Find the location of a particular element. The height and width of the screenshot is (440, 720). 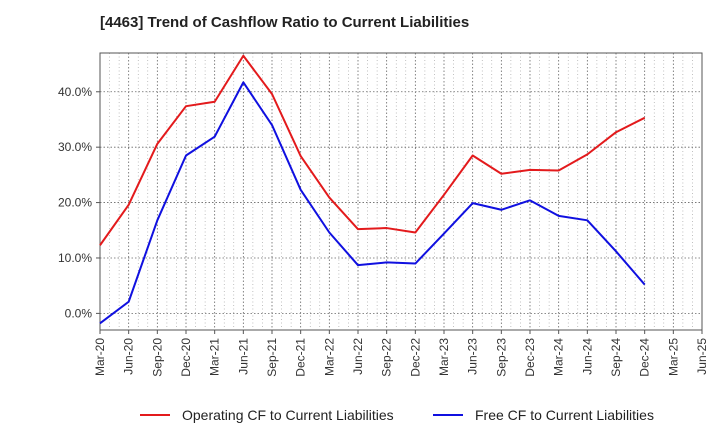

x-tick-label: Sep-21 is located at coordinates (272, 357).